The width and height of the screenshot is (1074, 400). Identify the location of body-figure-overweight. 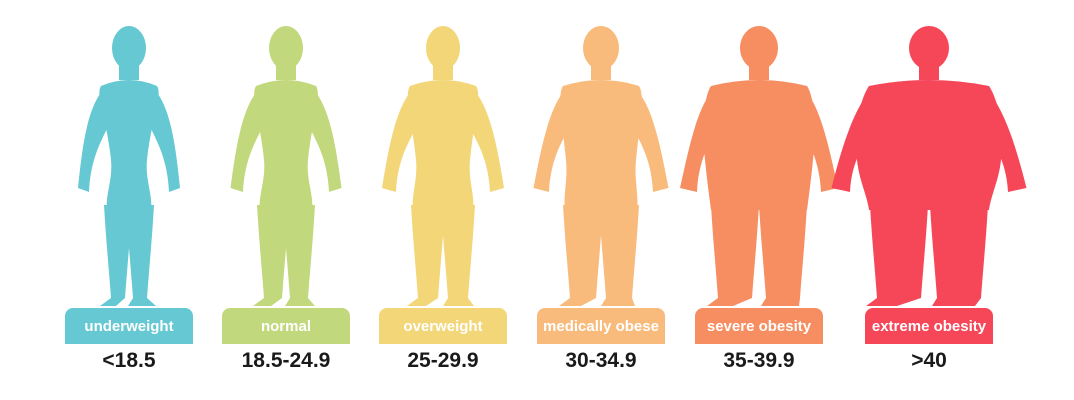
(443, 166).